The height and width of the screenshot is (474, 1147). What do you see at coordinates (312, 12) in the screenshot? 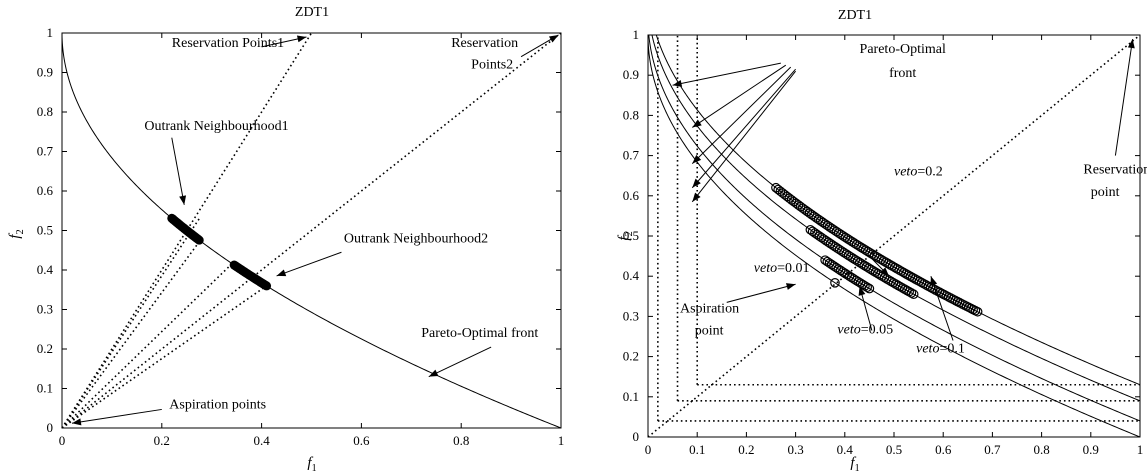
I see `left-chart-title: ZDT1` at bounding box center [312, 12].